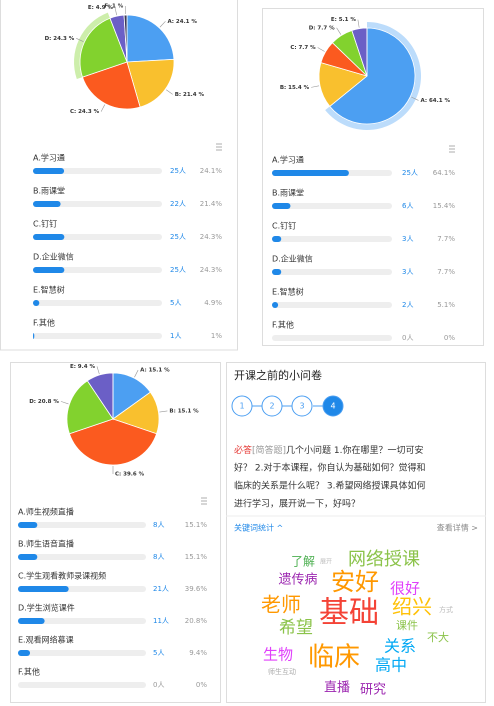 Image resolution: width=494 pixels, height=706 pixels. Describe the element at coordinates (45, 224) in the screenshot. I see `option-label: C.钉钉` at that location.